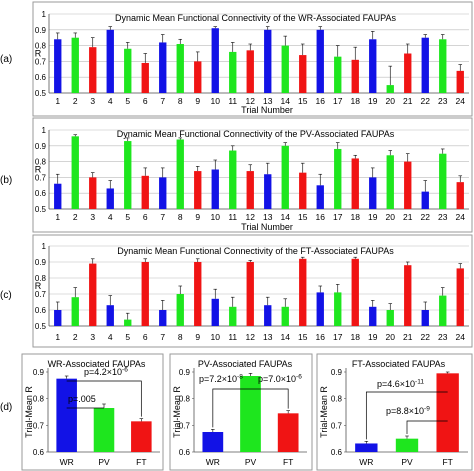 The height and width of the screenshot is (471, 474). What do you see at coordinates (399, 364) in the screenshot?
I see `summary-title: FT-Associated FAUPAs` at bounding box center [399, 364].